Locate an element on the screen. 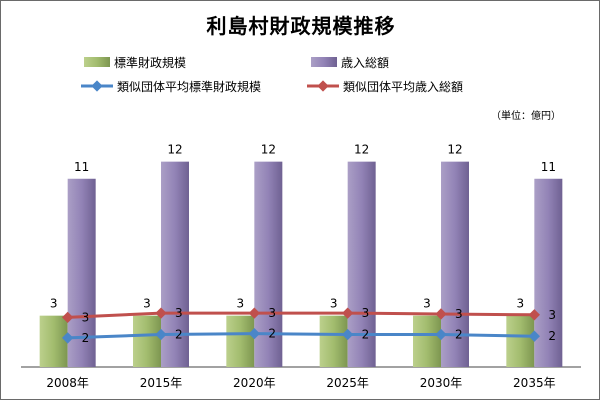  legend-label-similar-standard: 類似団体平均標準財政規模 is located at coordinates (189, 86).